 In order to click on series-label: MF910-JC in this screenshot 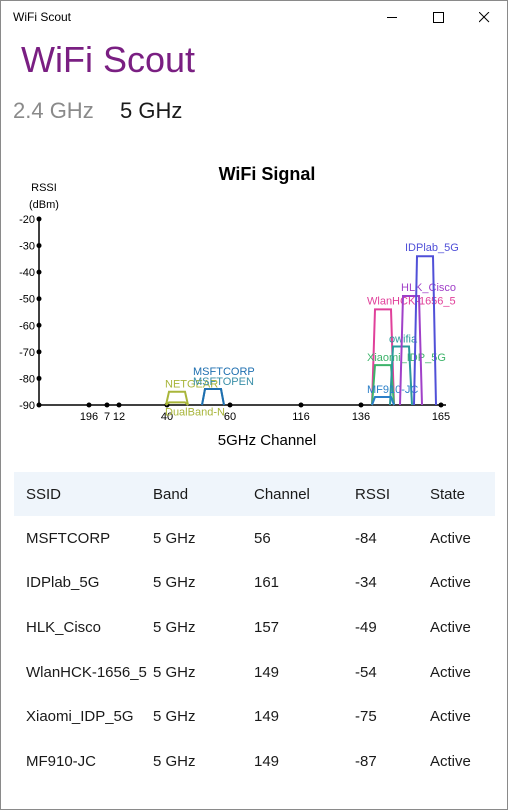, I will do `click(392, 390)`.